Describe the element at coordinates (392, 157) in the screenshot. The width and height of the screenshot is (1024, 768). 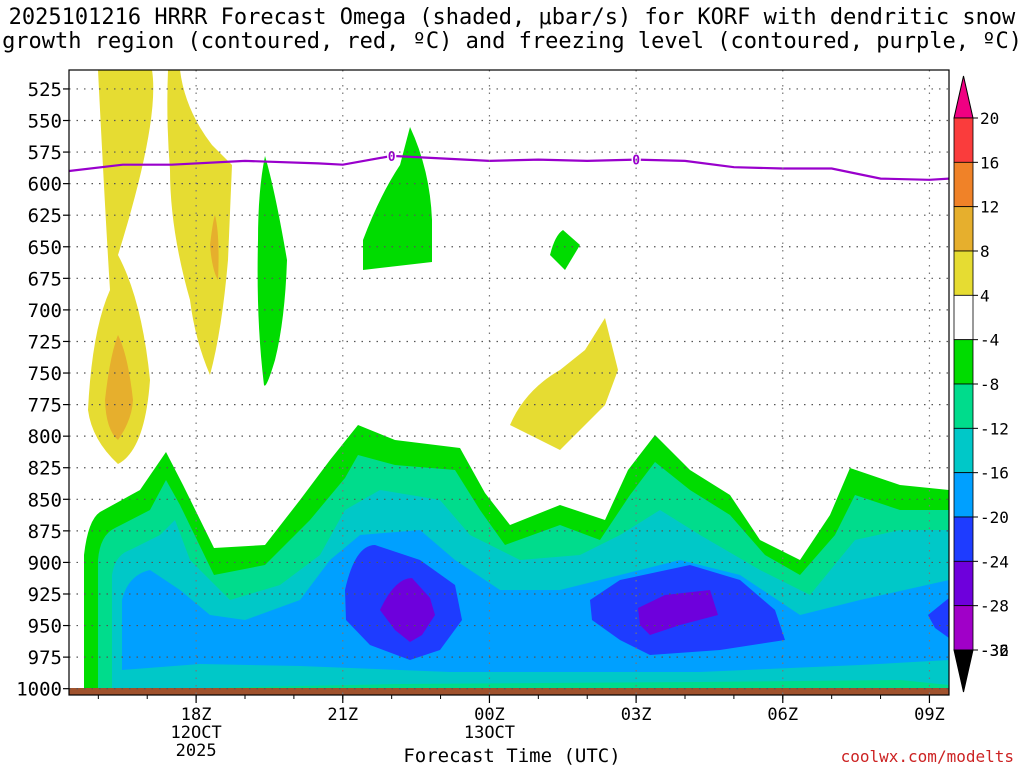
I see `freezing-level-label: 0` at that location.